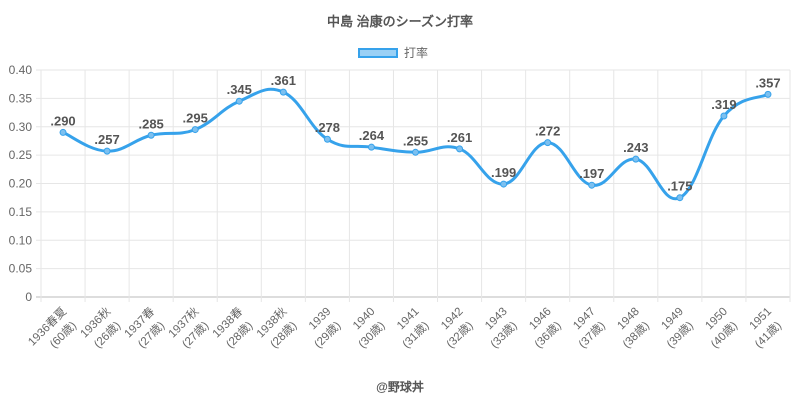 The image size is (800, 400). What do you see at coordinates (21, 240) in the screenshot?
I see `y-tick-label: 0.10` at bounding box center [21, 240].